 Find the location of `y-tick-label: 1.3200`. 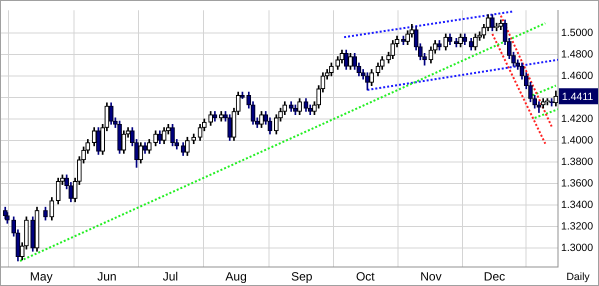

y-tick-label: 1.3200 is located at coordinates (577, 226).